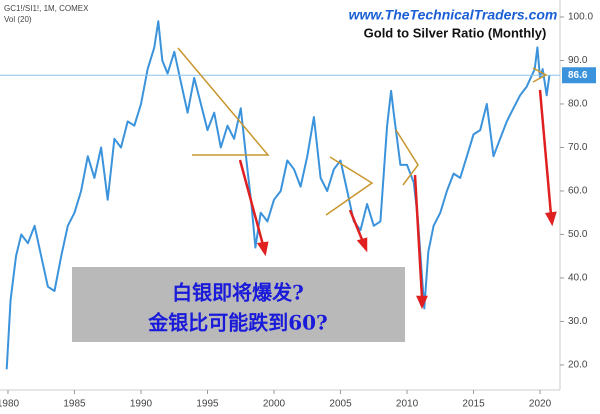 This screenshot has width=600, height=414. What do you see at coordinates (578, 365) in the screenshot?
I see `y-tick-label: 20.0` at bounding box center [578, 365].